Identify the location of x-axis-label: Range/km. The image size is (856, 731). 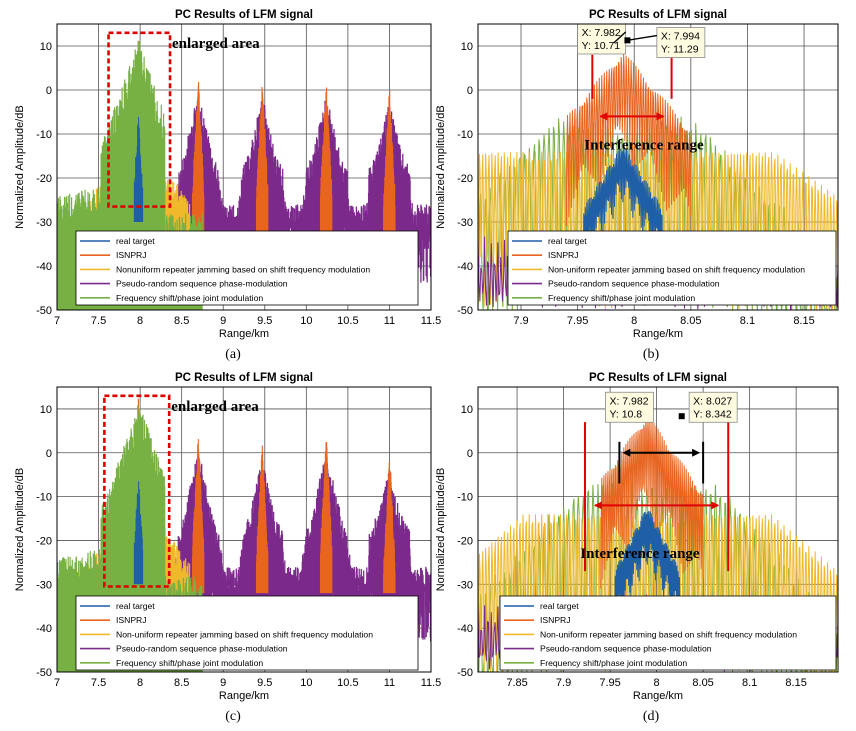
(658, 334).